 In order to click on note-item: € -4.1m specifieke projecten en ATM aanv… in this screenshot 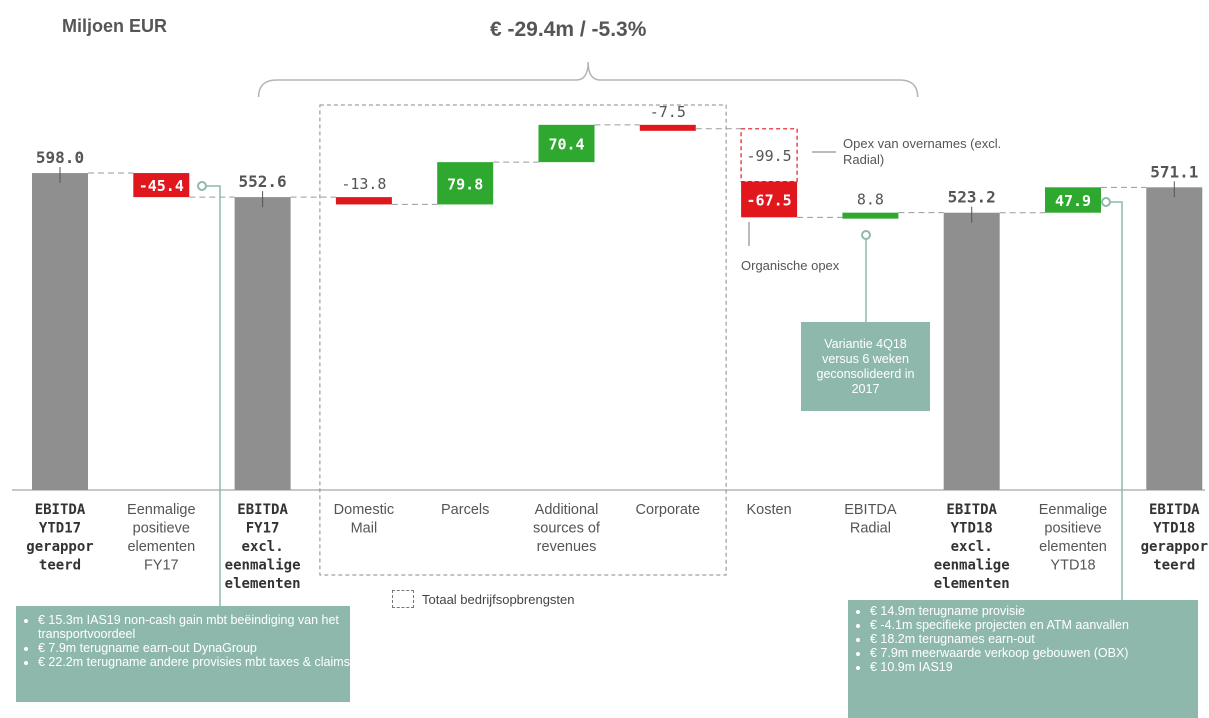, I will do `click(1034, 625)`.